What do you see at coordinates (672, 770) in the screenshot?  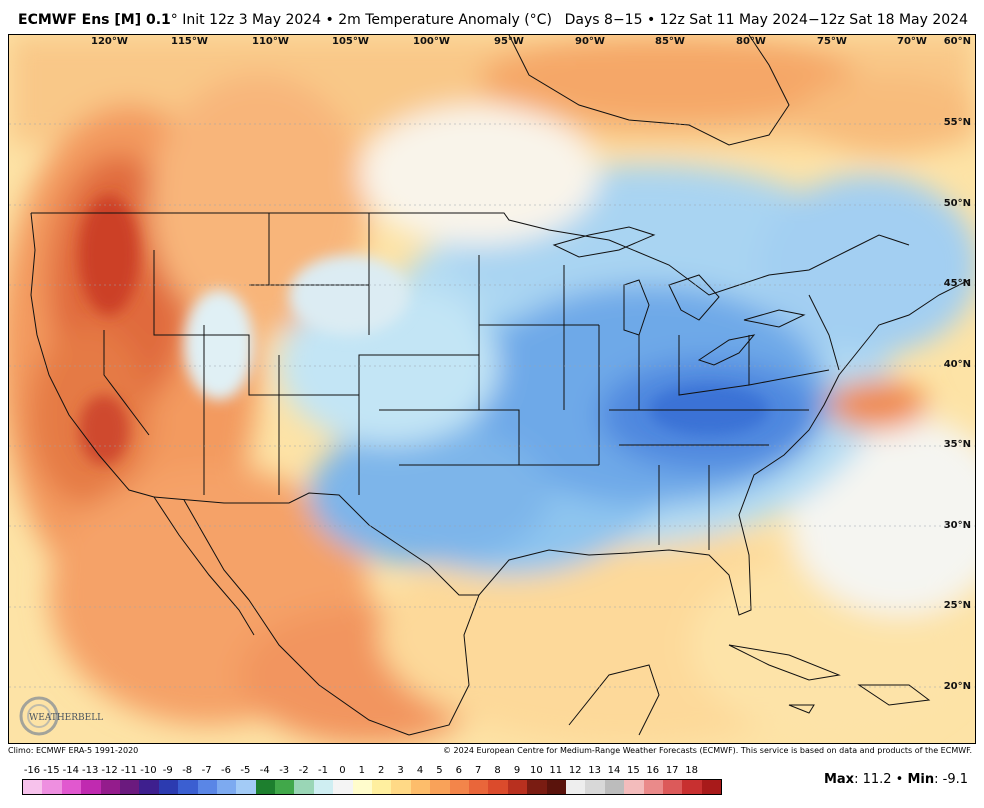 I see `colorbar-tick-label: 17` at bounding box center [672, 770].